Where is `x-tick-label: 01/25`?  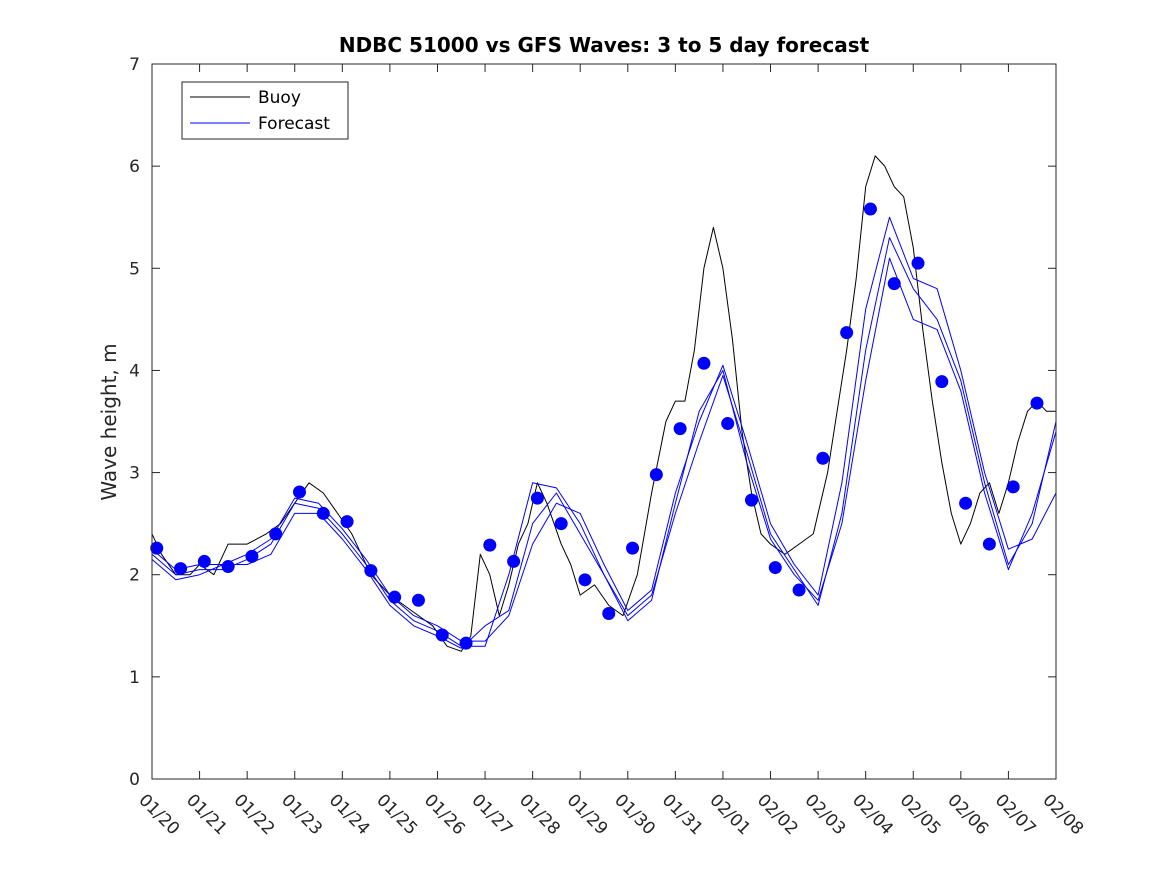
x-tick-label: 01/25 is located at coordinates (396, 814).